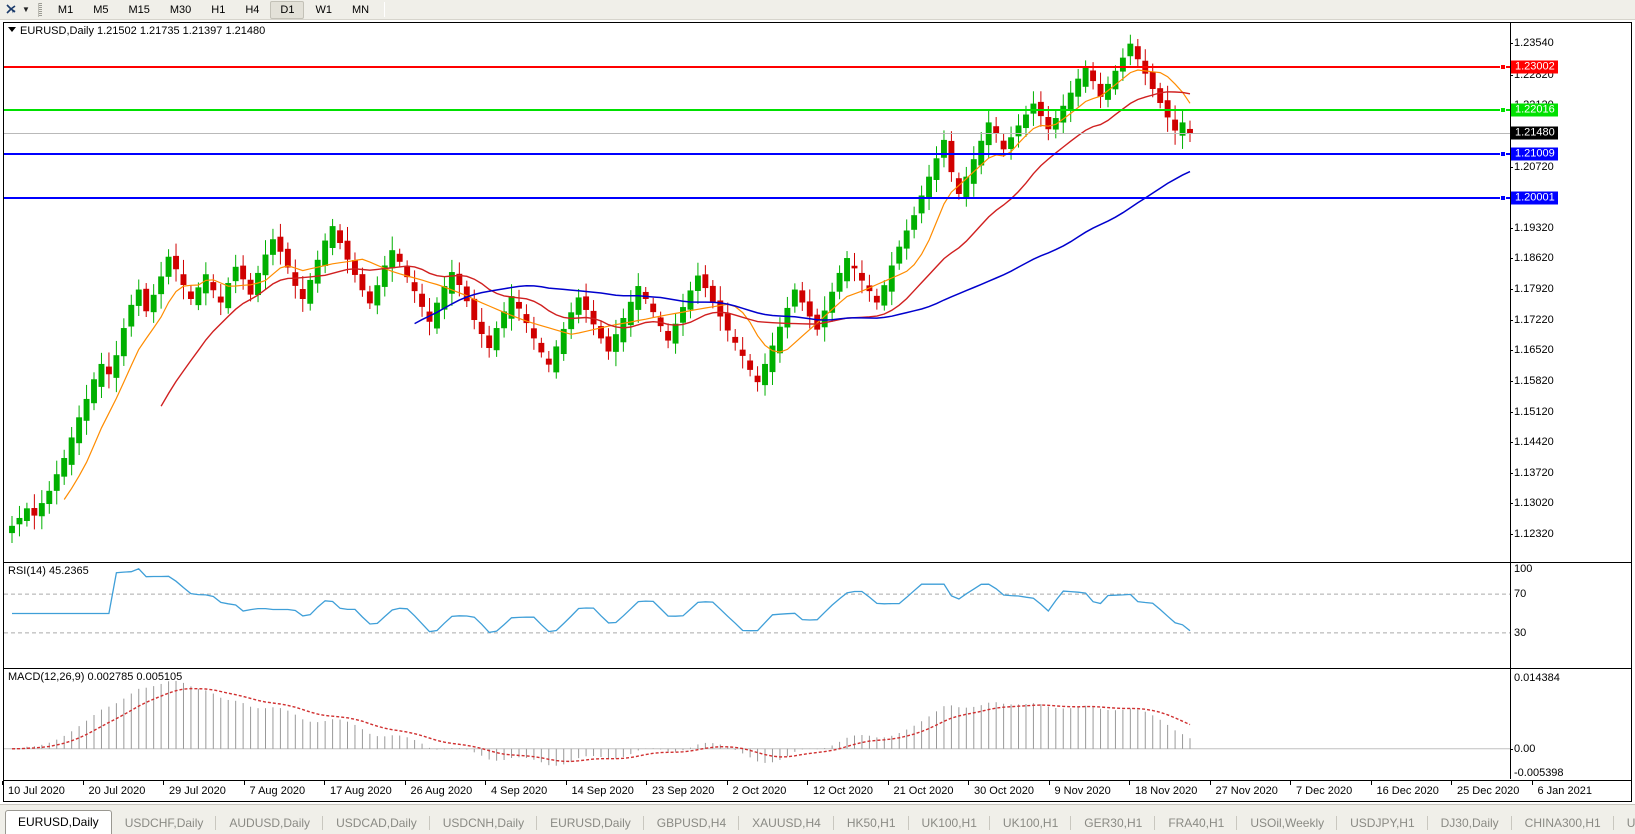 Image resolution: width=1635 pixels, height=834 pixels. What do you see at coordinates (26, 9) in the screenshot?
I see `chevron-down-icon: ▼` at bounding box center [26, 9].